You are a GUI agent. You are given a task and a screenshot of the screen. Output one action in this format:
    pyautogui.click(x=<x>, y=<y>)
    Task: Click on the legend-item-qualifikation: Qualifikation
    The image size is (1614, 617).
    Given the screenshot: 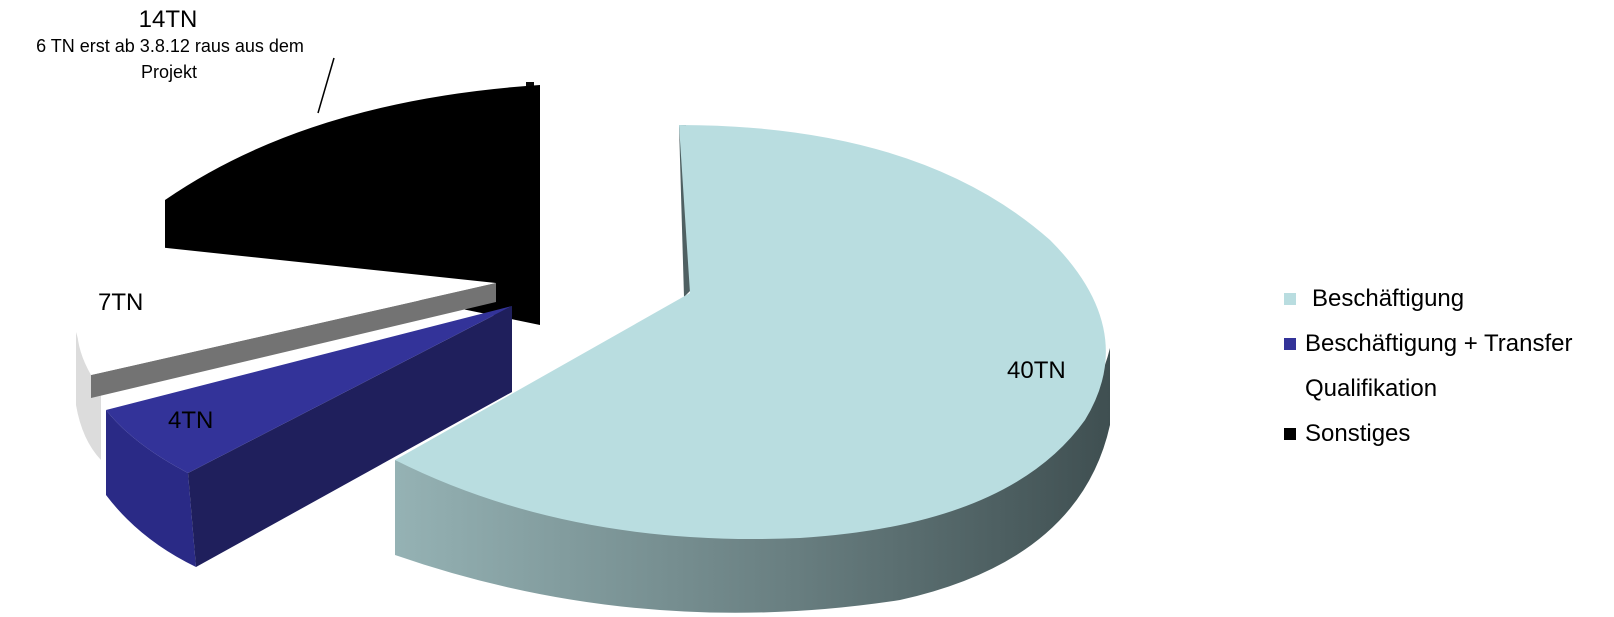 What is the action you would take?
    pyautogui.click(x=1449, y=396)
    